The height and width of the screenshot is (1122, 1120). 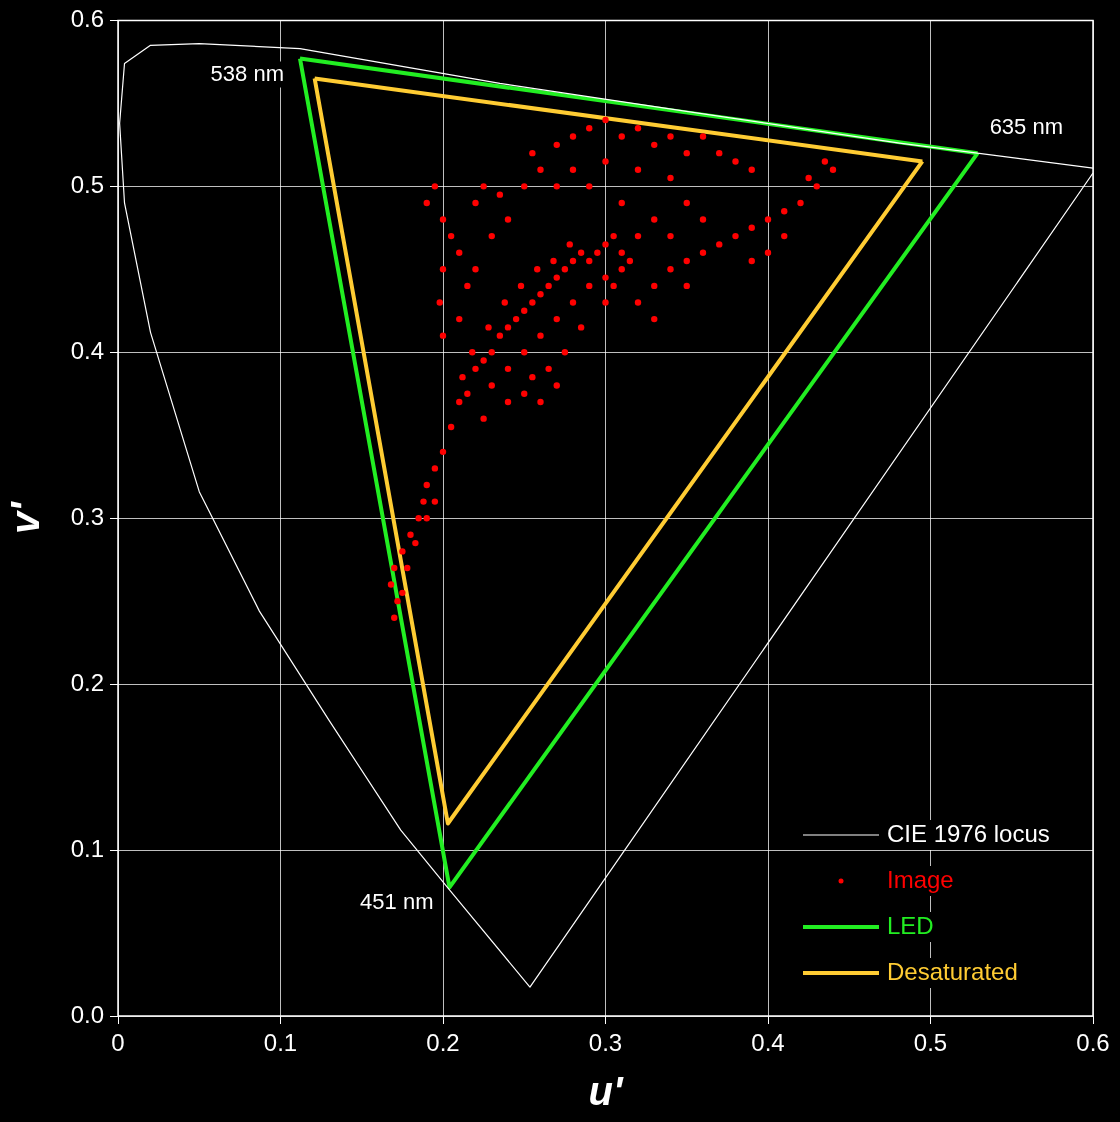 I want to click on annotation: 451 nm, so click(x=397, y=902).